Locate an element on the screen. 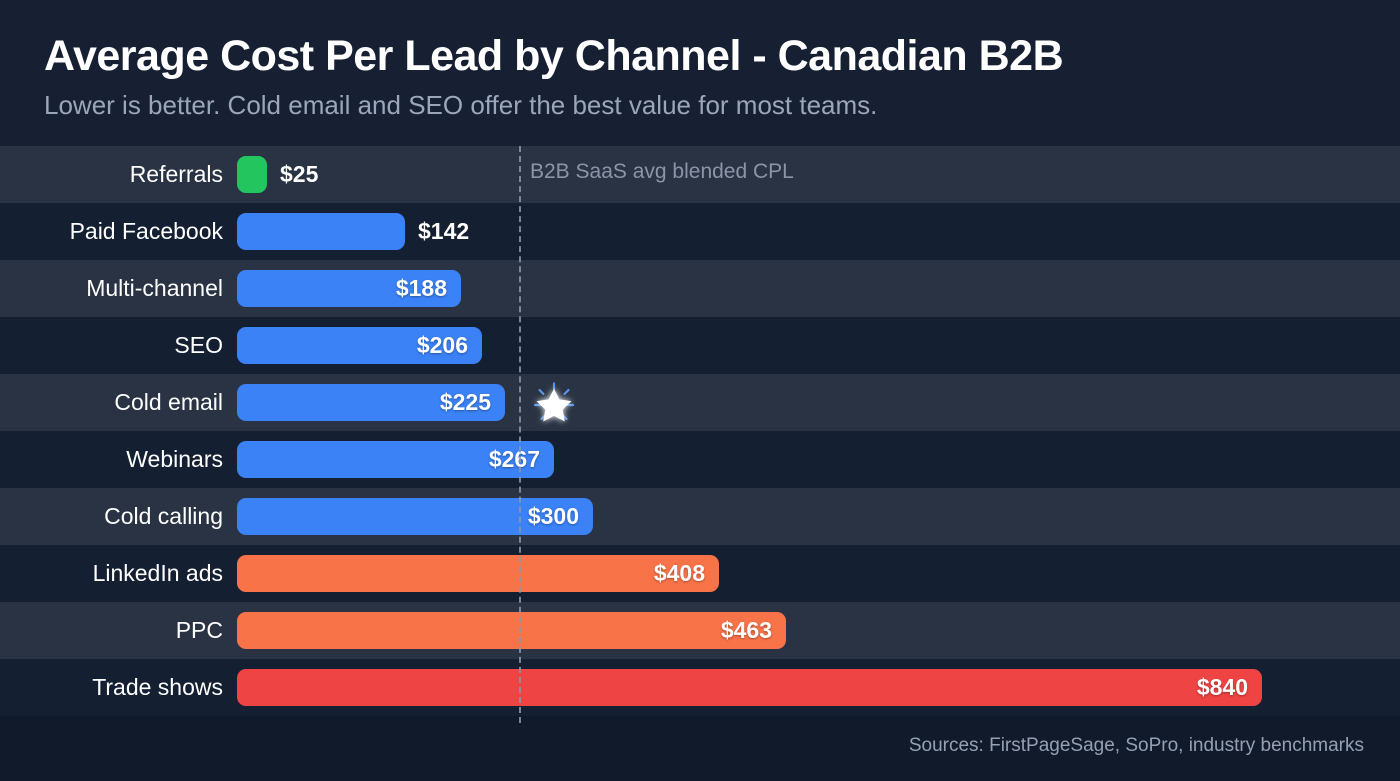 This screenshot has width=1400, height=781. bar: $463 is located at coordinates (511, 630).